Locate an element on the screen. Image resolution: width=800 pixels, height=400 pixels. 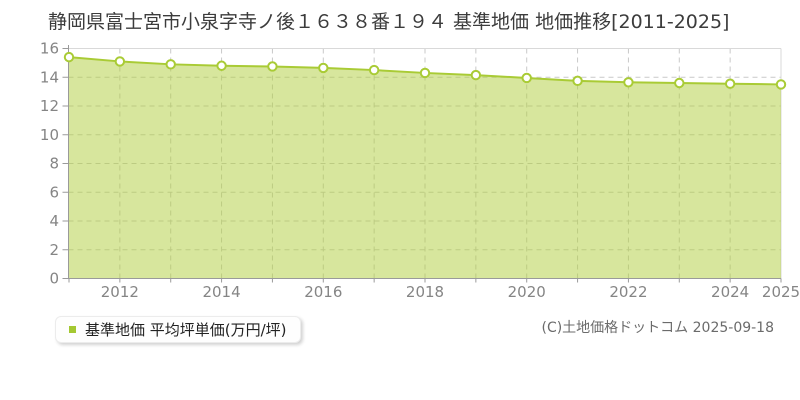
svg-text: 2016 is located at coordinates (323, 292).